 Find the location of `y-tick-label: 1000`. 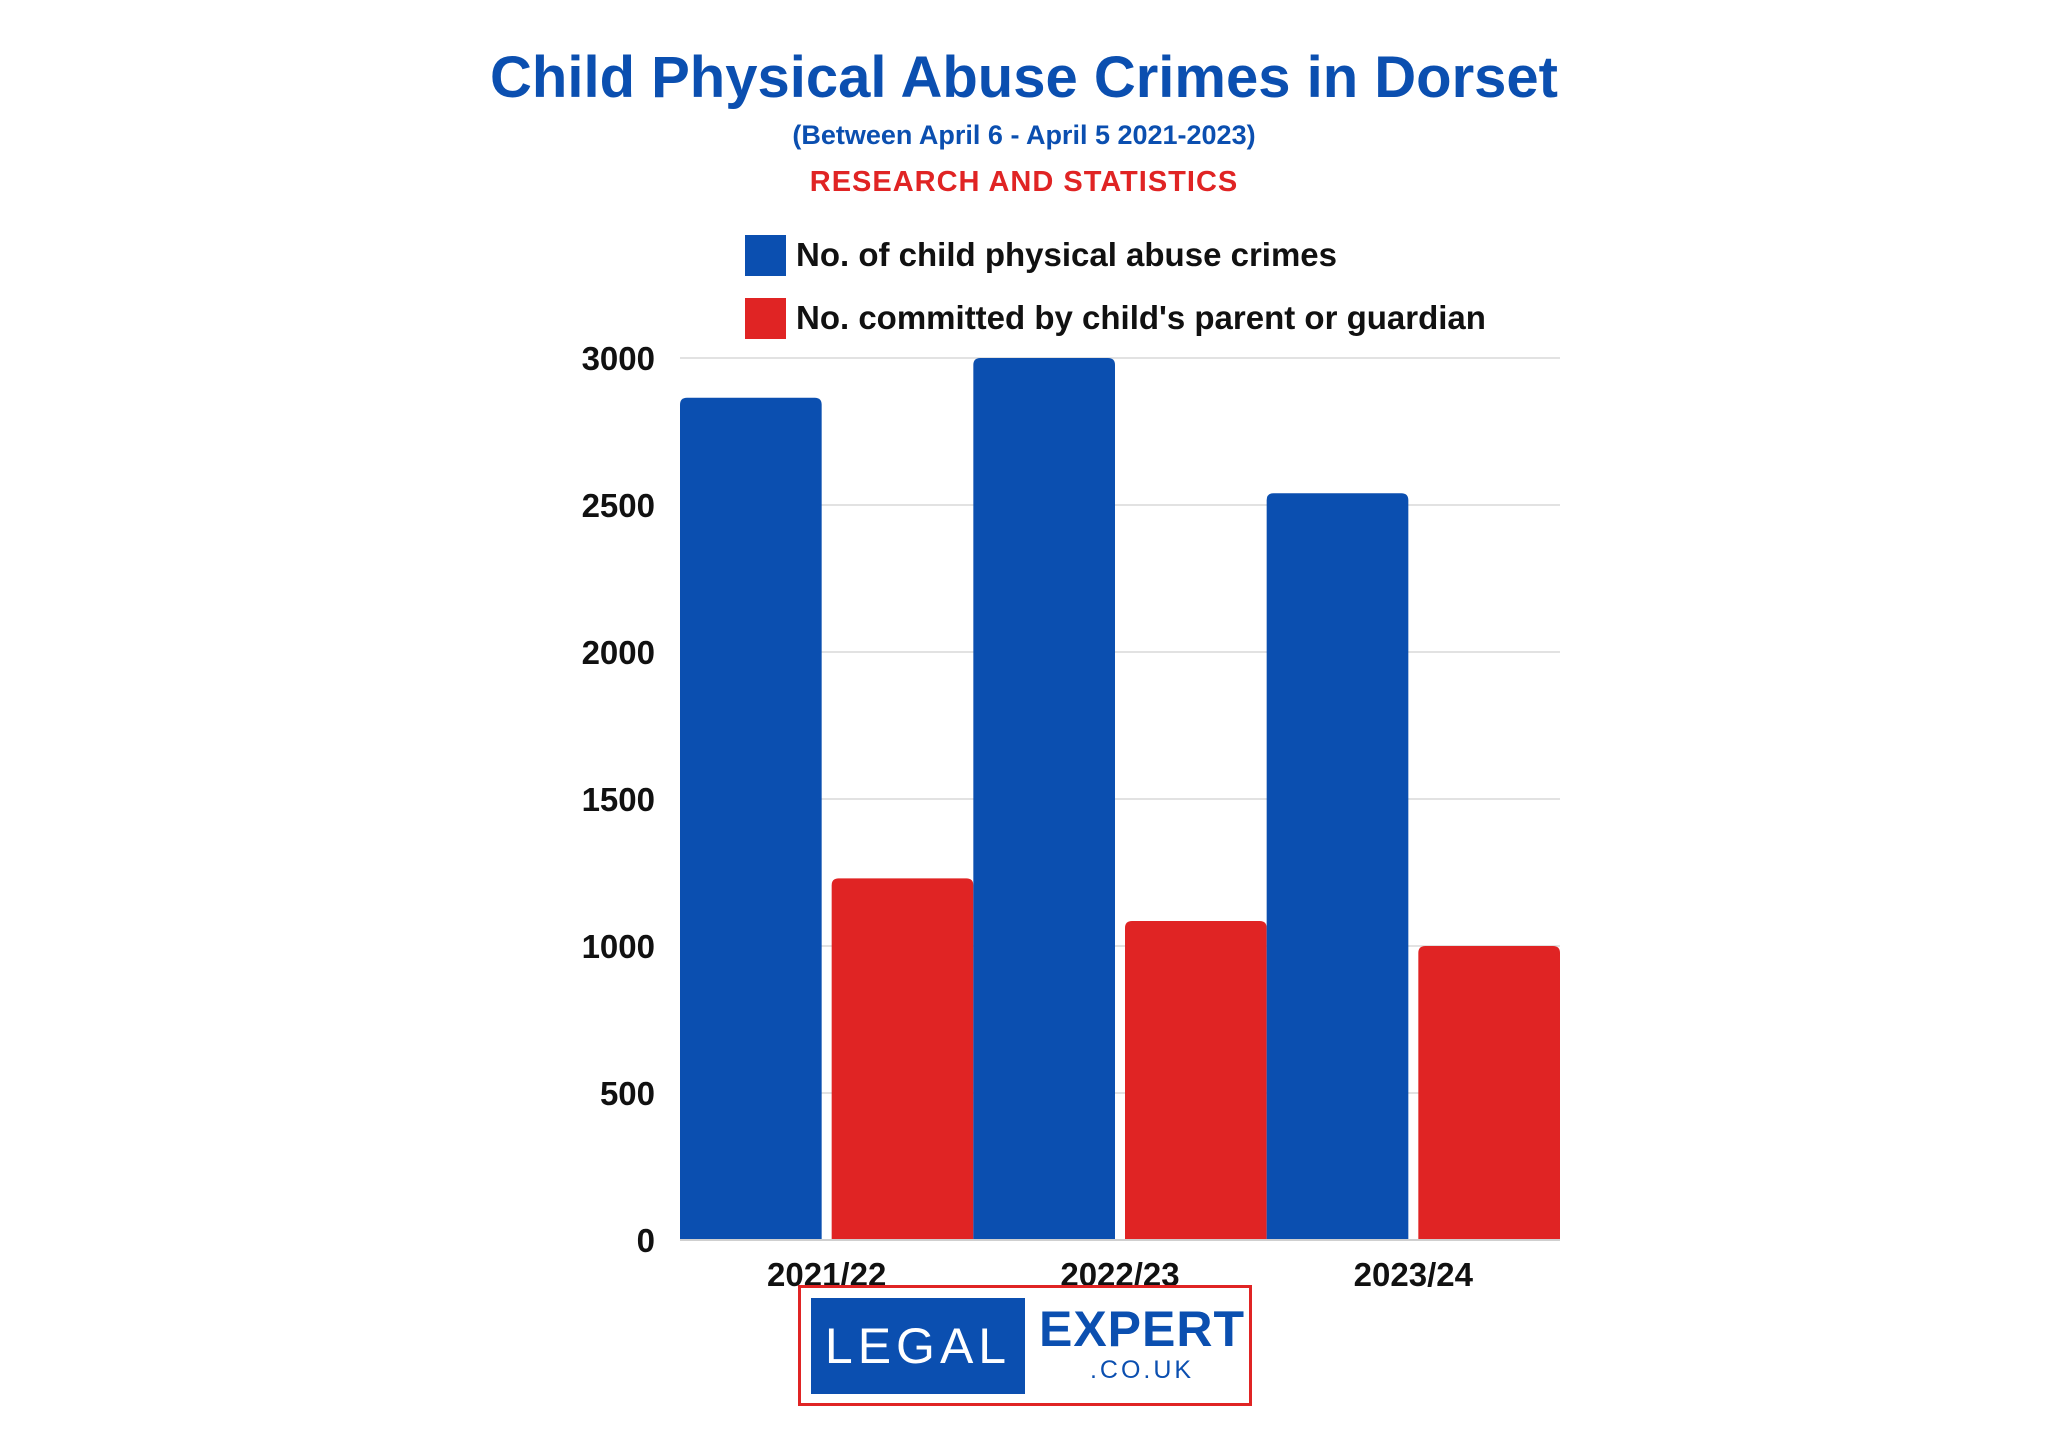

y-tick-label: 1000 is located at coordinates (618, 946).